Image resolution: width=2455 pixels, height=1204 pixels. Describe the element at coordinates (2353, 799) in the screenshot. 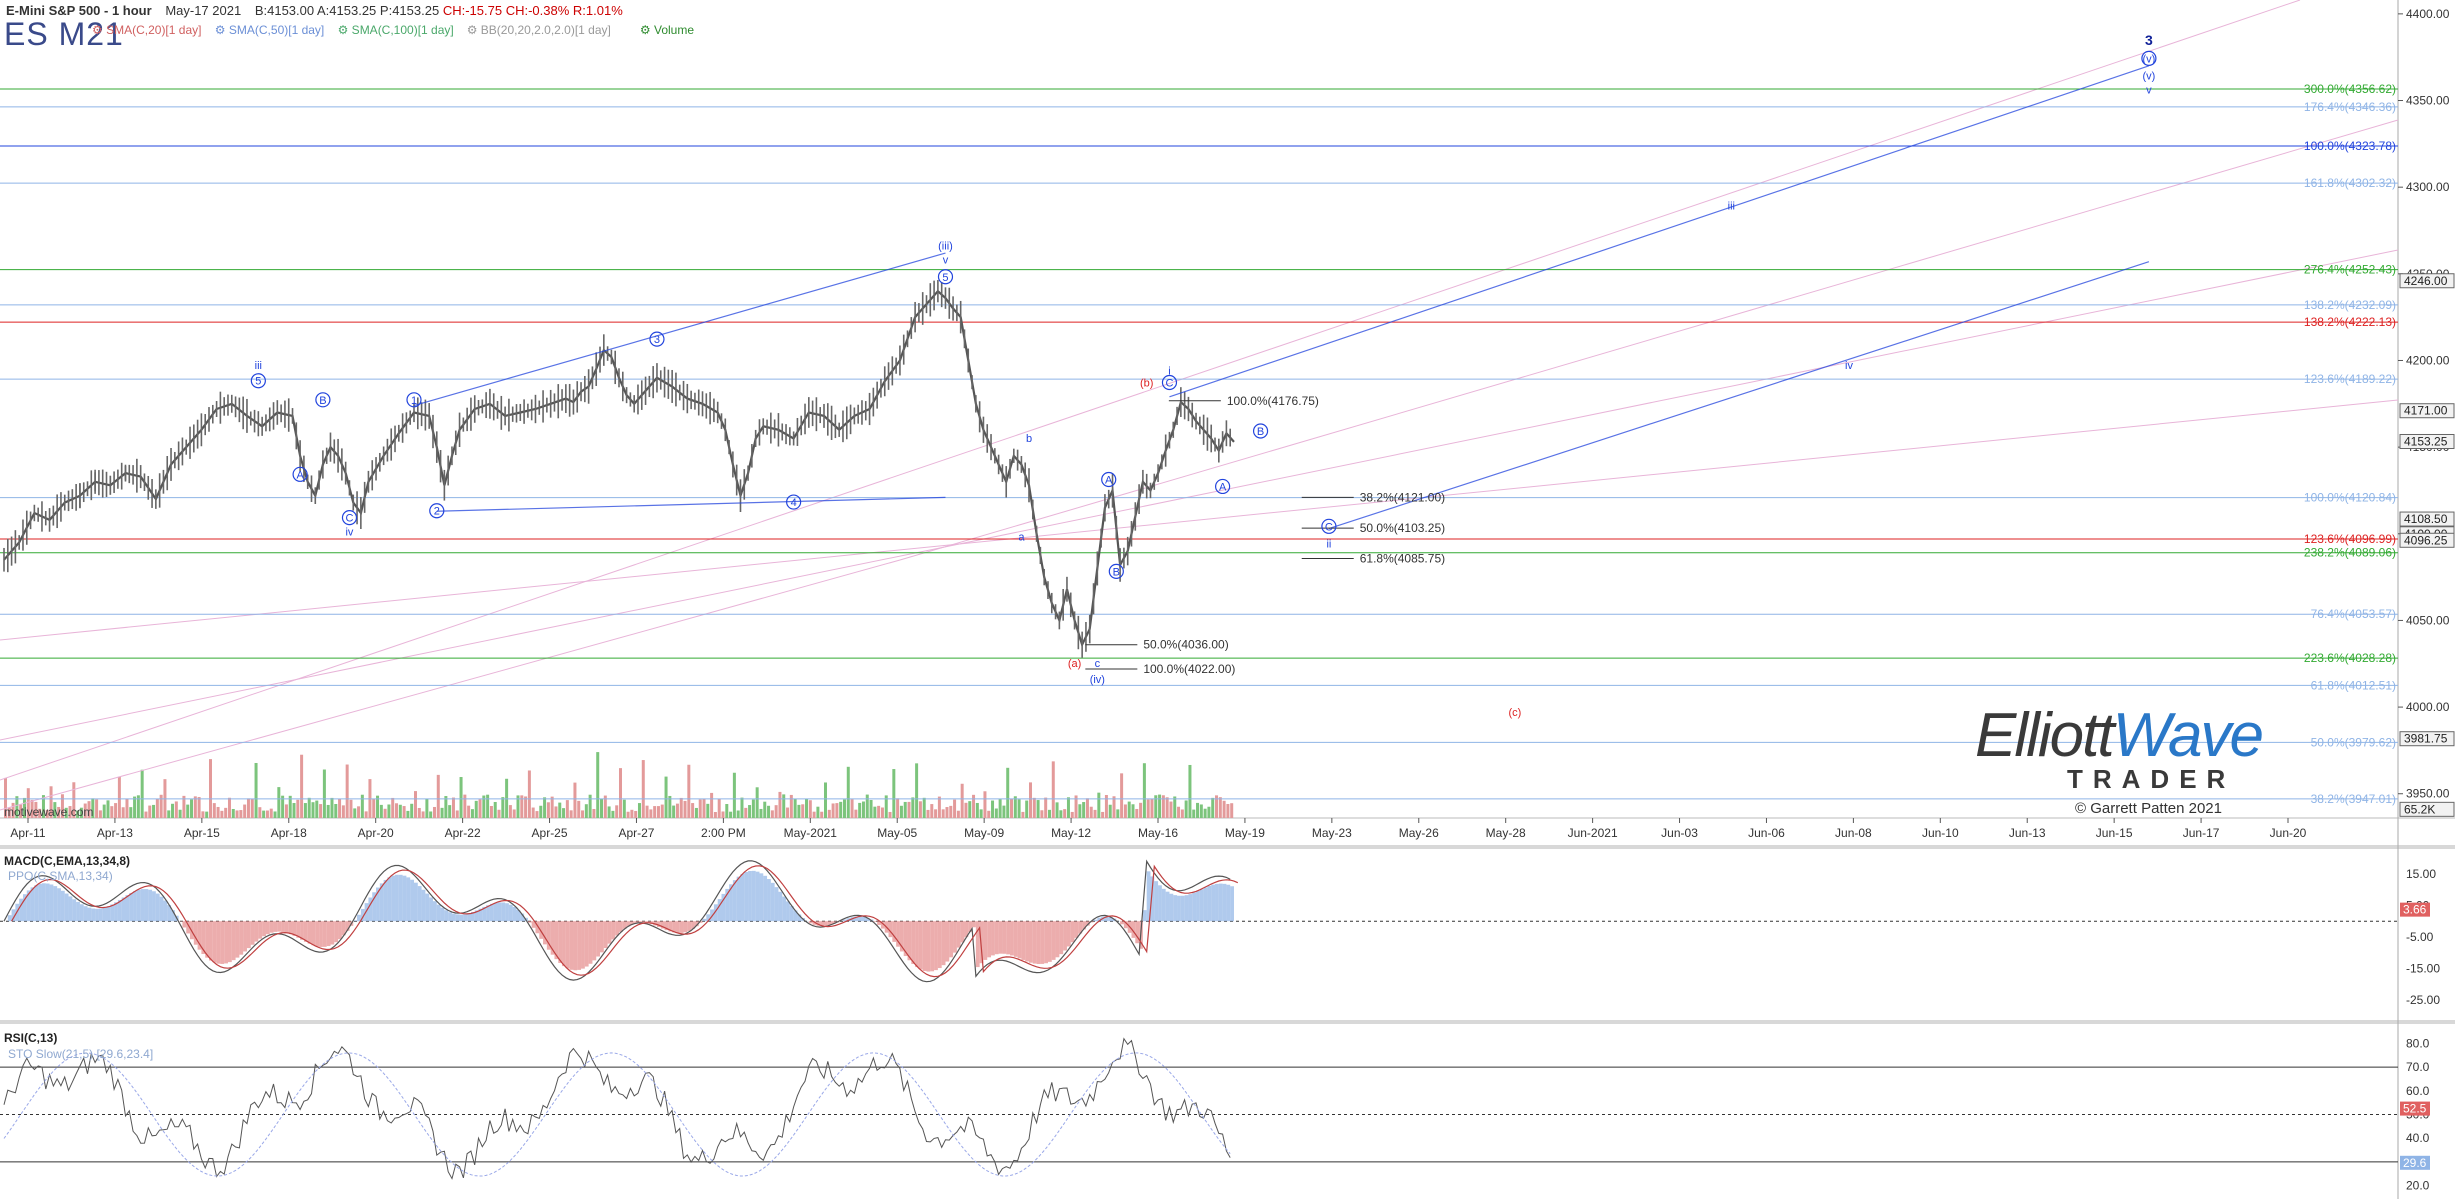

I see `fib-level-label: 38.2%(3947.01)` at that location.